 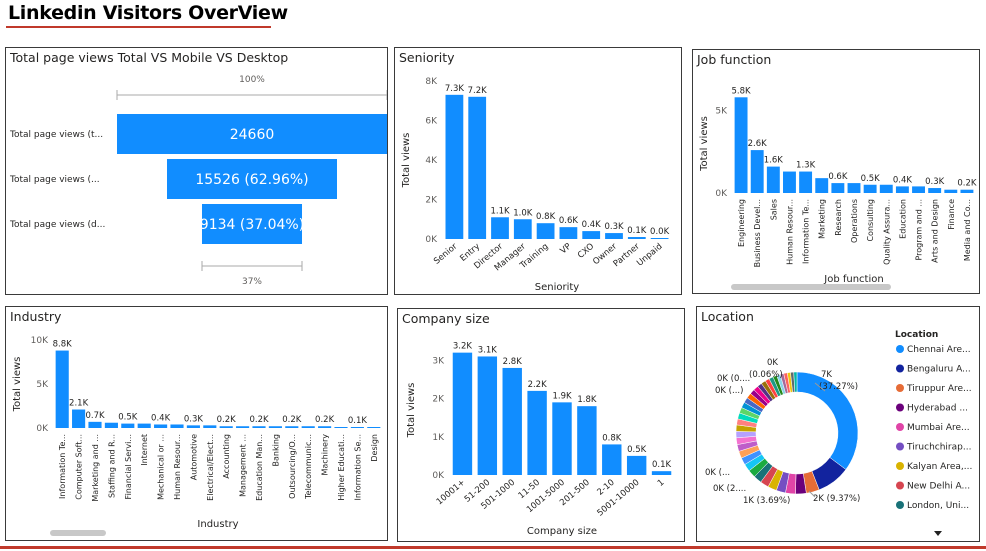 What do you see at coordinates (900, 388) in the screenshot?
I see `legend-marker` at bounding box center [900, 388].